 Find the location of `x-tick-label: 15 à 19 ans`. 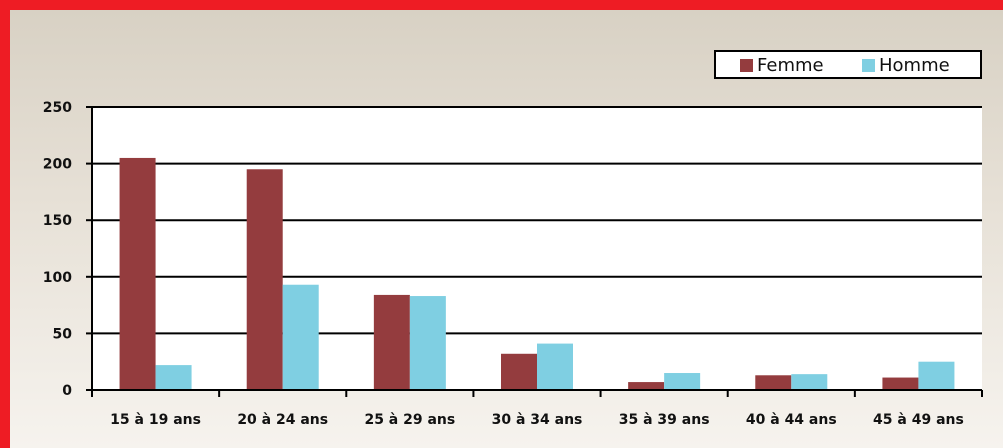

x-tick-label: 15 à 19 ans is located at coordinates (155, 420).